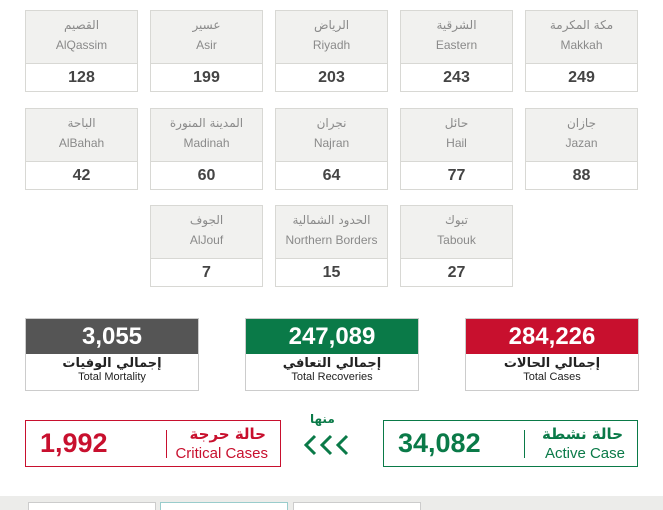 The image size is (663, 510). I want to click on total-label-ar: إجمالي الحالات, so click(552, 363).